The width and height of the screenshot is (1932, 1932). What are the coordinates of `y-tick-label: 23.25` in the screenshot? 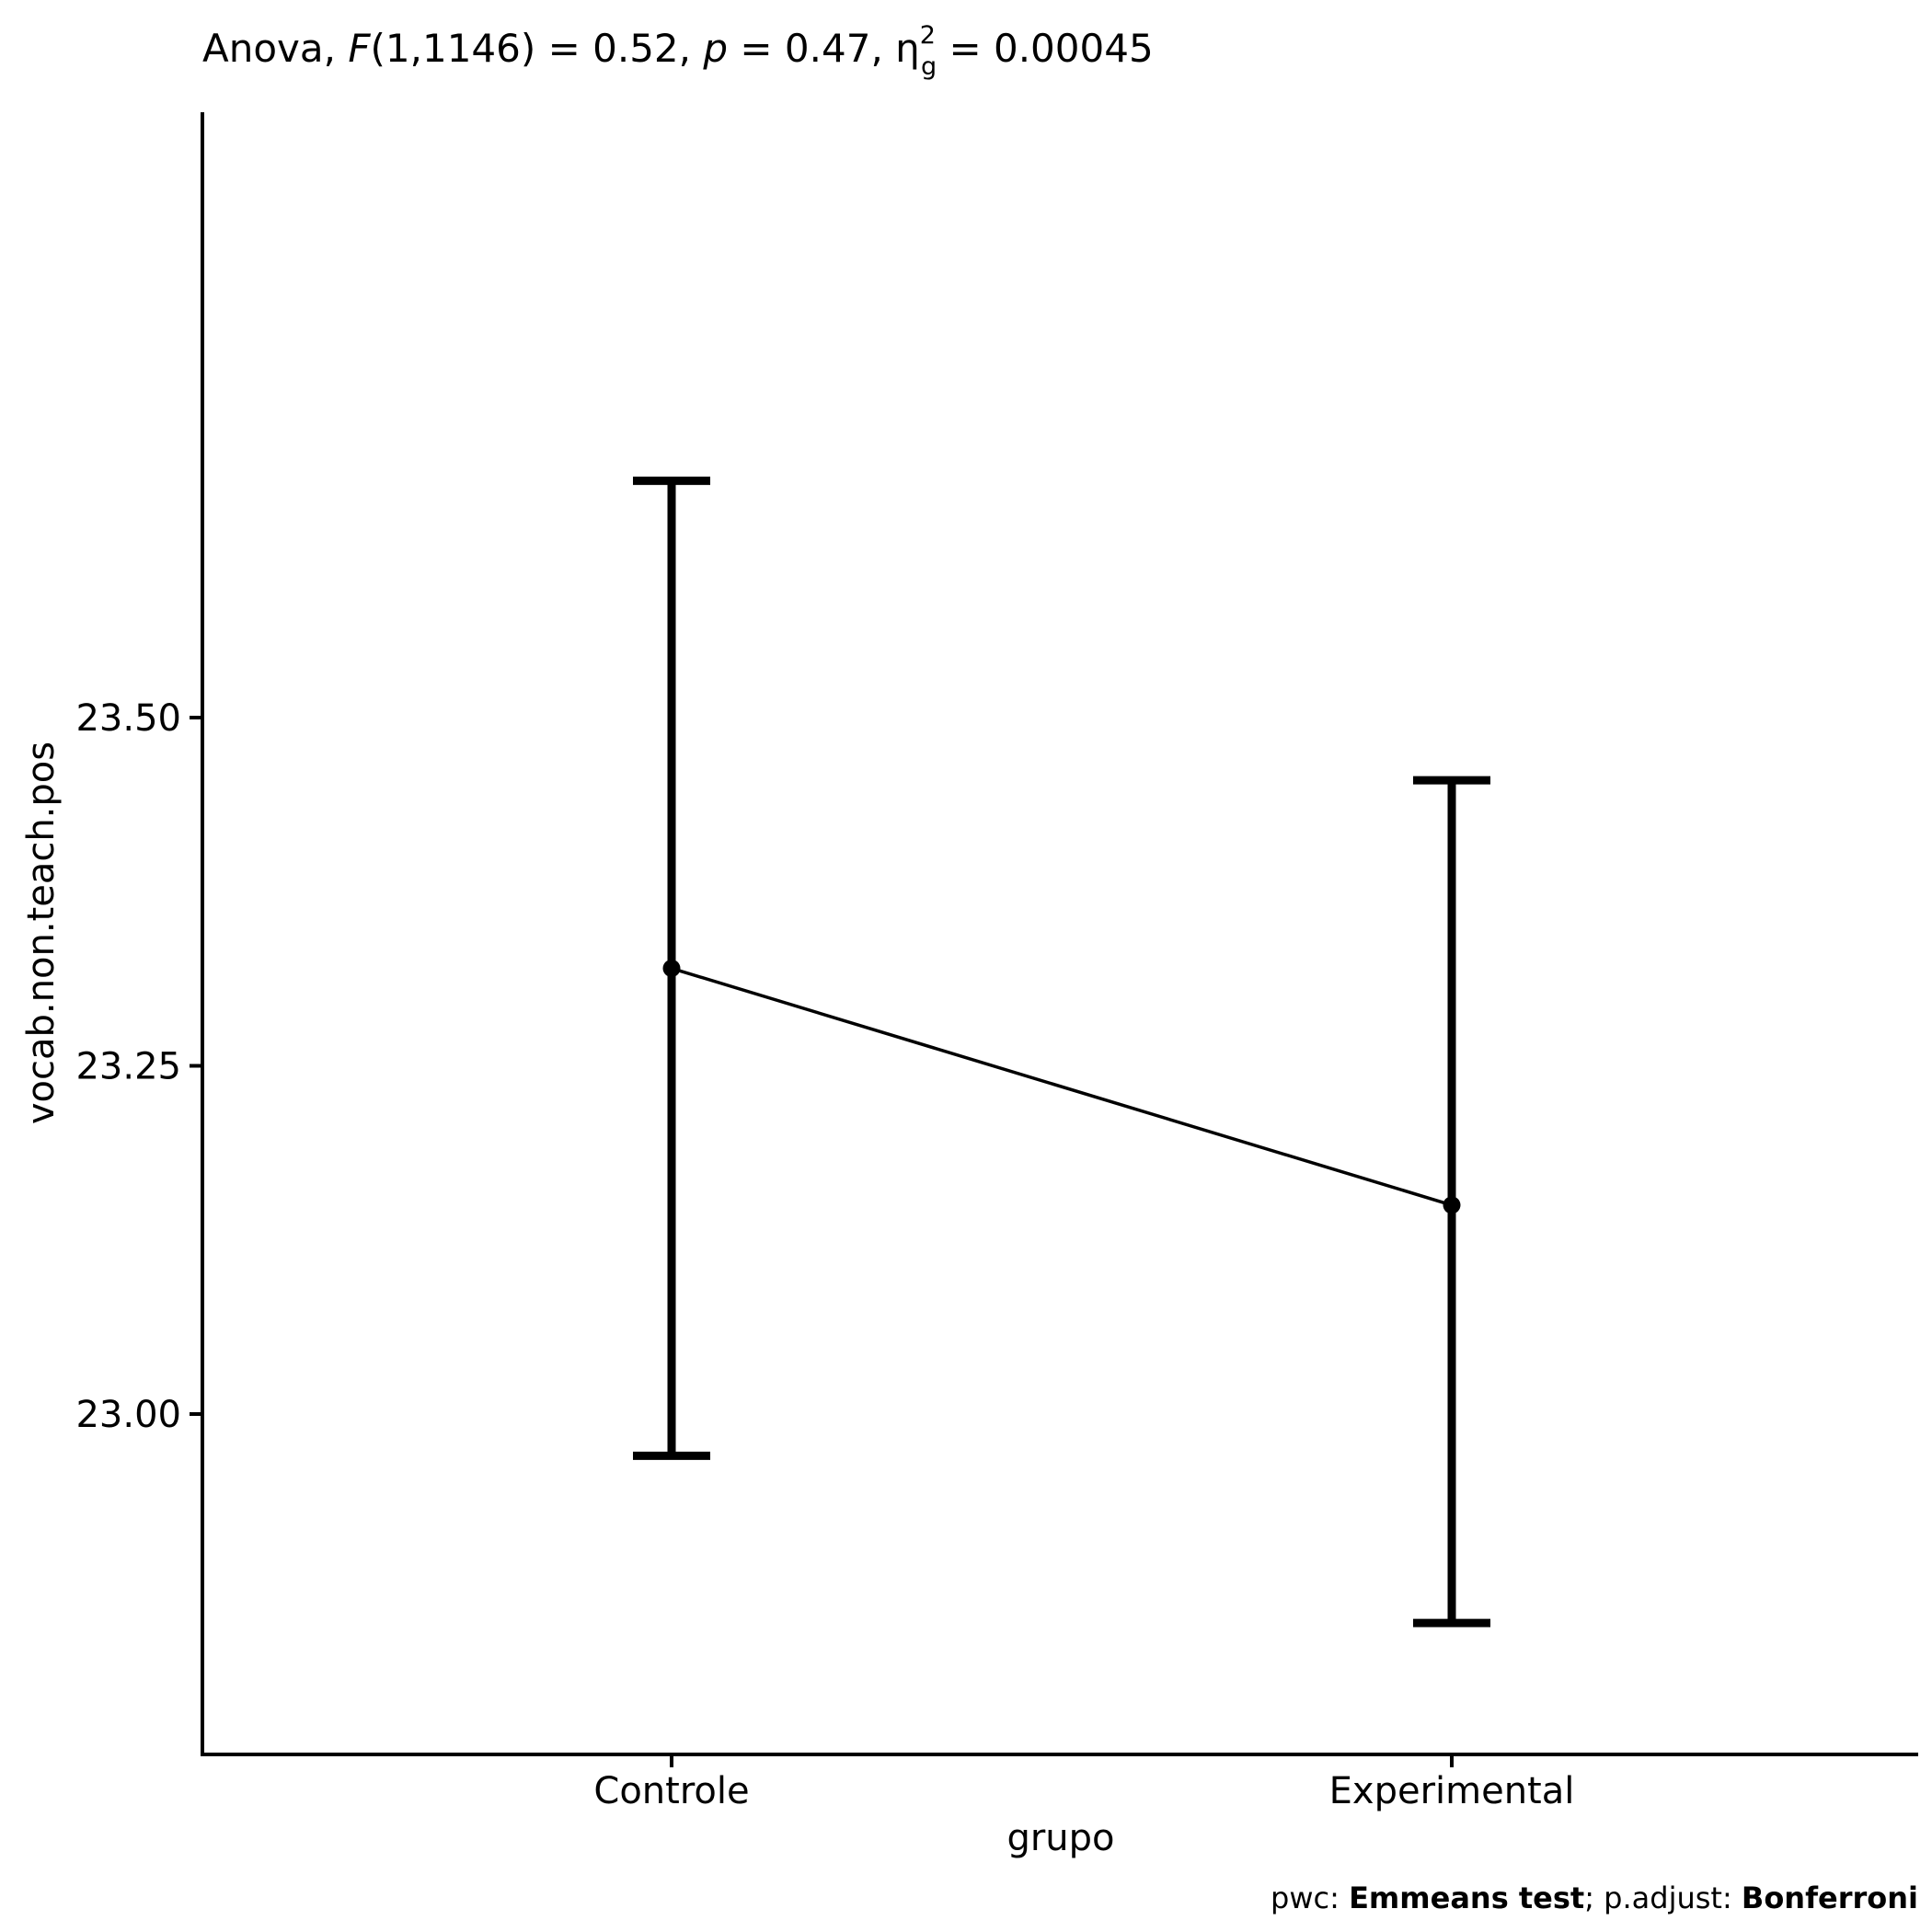 It's located at (128, 1067).